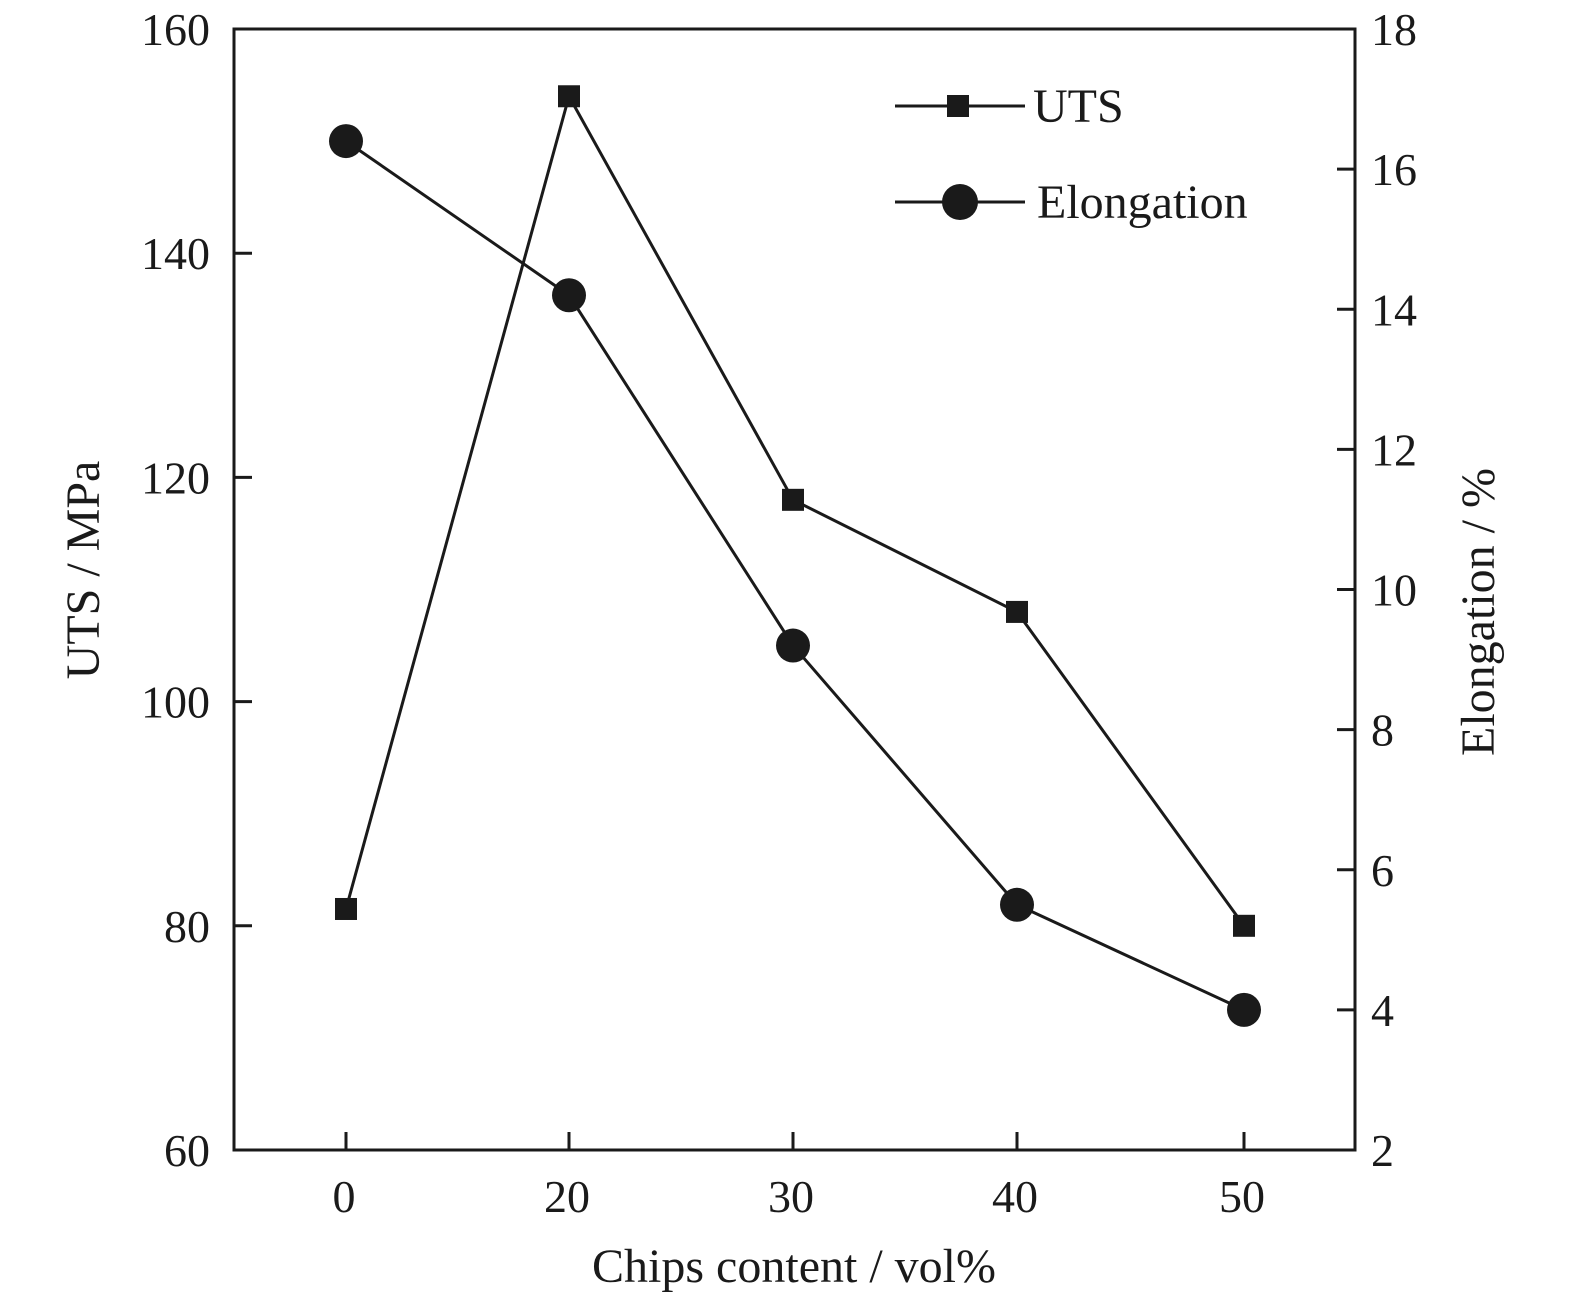 The height and width of the screenshot is (1309, 1575). What do you see at coordinates (567, 1196) in the screenshot?
I see `x-tick-label: 20` at bounding box center [567, 1196].